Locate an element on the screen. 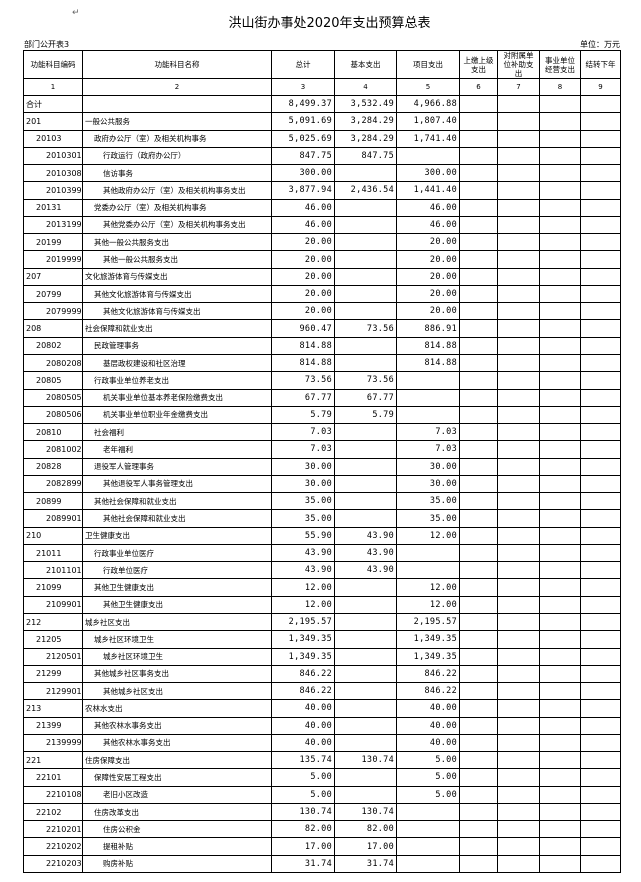  code-cell: 201 is located at coordinates (53, 121).